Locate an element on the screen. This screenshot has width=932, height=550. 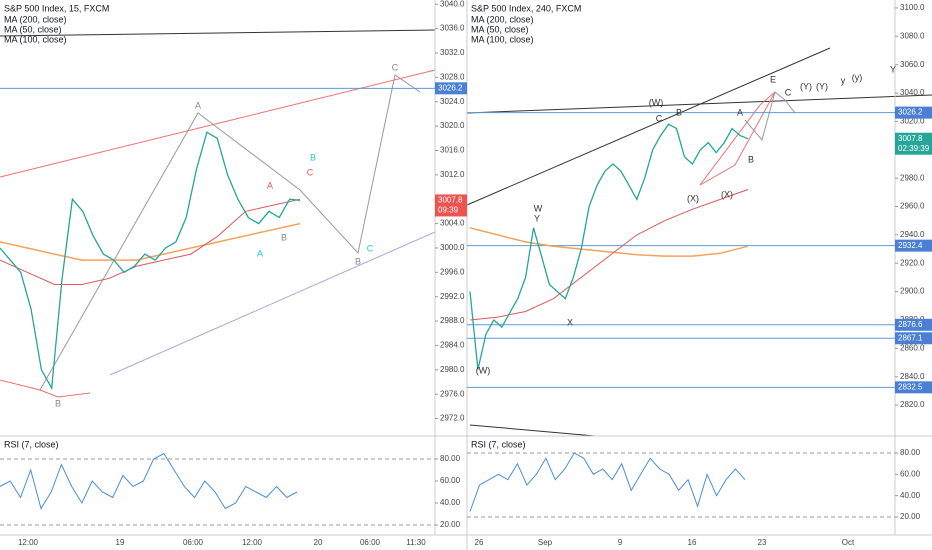
x-tick-label: 23 is located at coordinates (762, 542).